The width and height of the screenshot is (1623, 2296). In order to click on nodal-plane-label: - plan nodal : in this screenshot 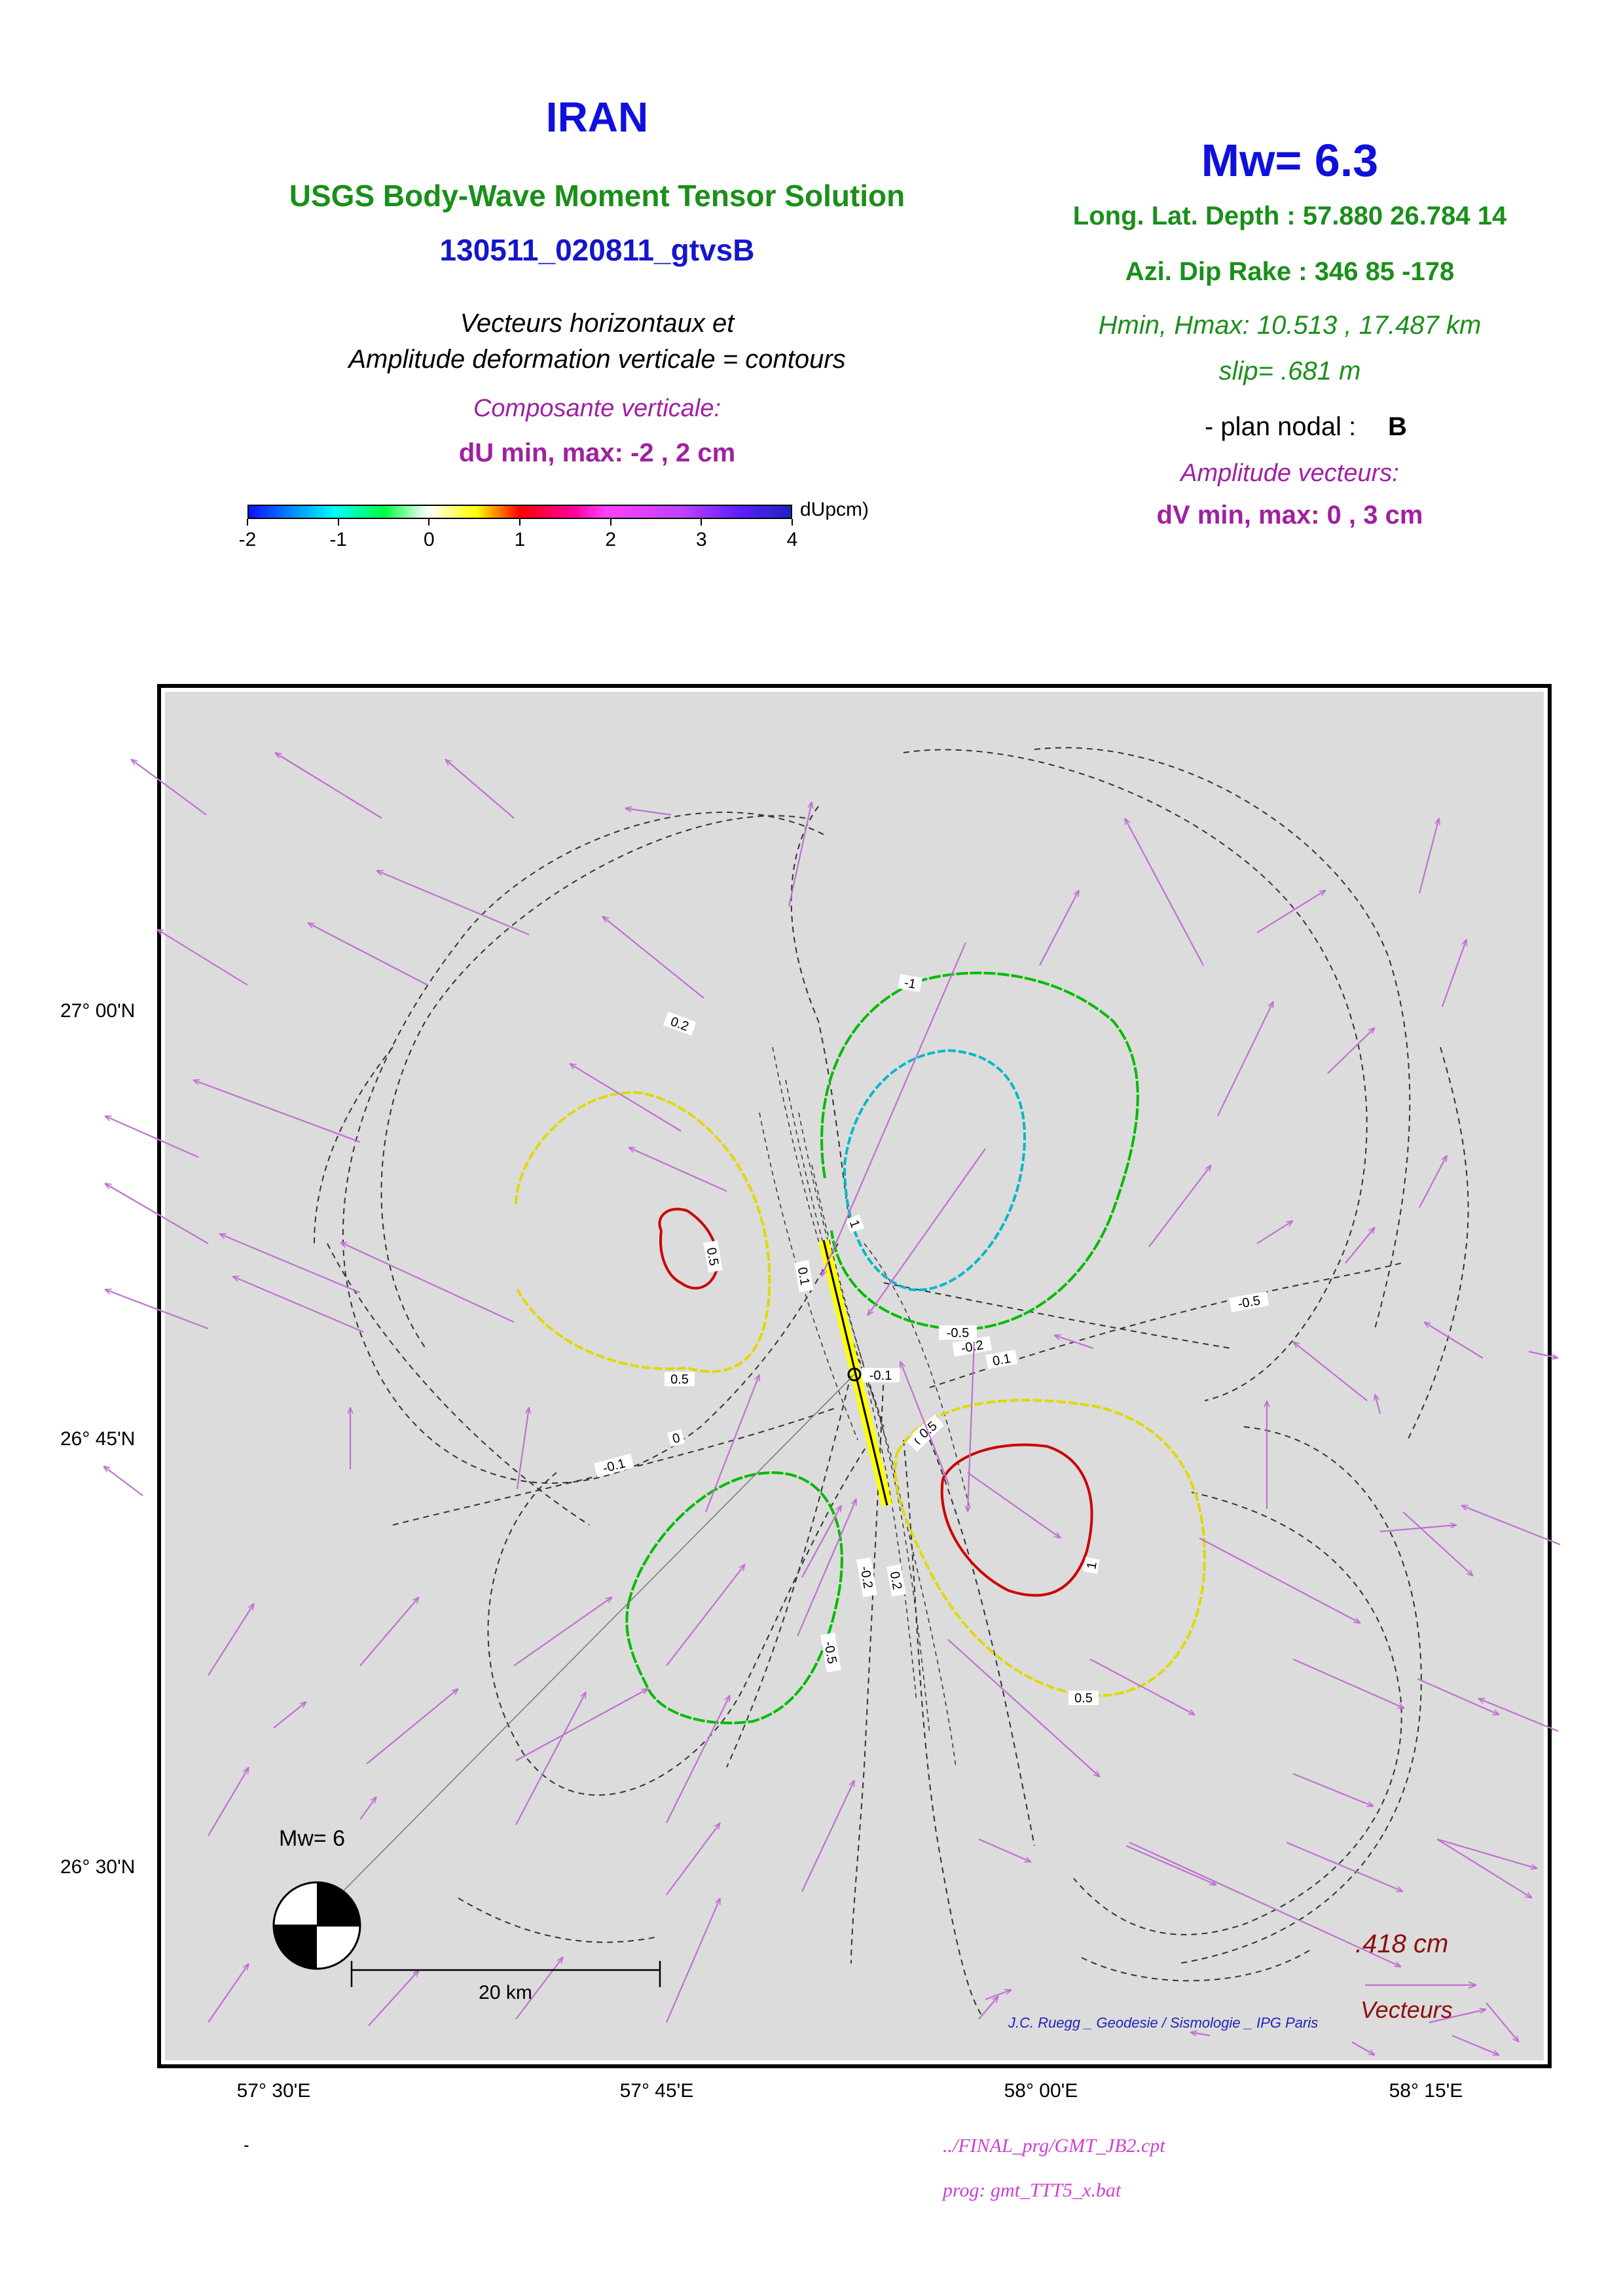, I will do `click(1281, 426)`.